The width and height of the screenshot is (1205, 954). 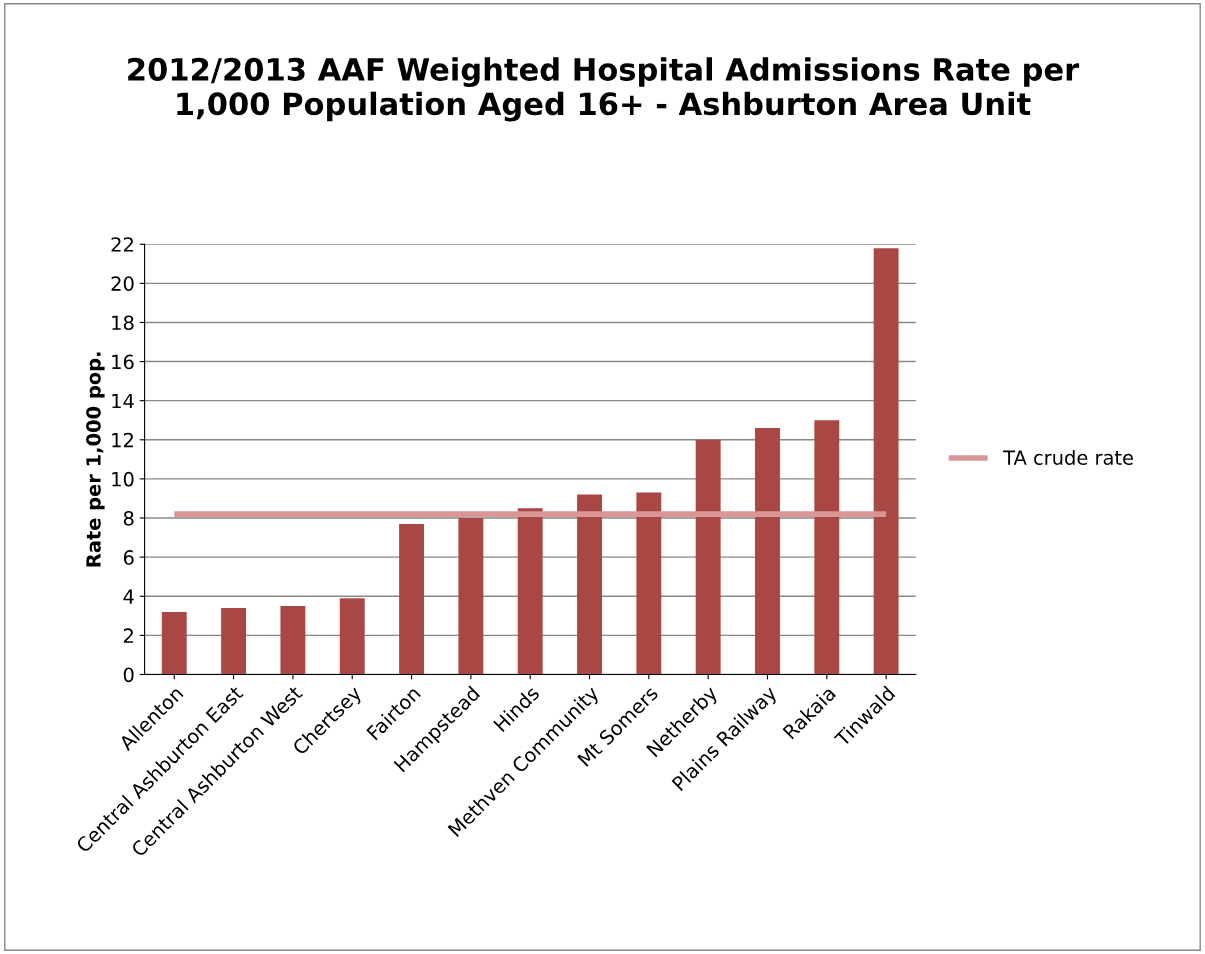 I want to click on y-axis-title: Rate per 1,000 pop., so click(x=95, y=459).